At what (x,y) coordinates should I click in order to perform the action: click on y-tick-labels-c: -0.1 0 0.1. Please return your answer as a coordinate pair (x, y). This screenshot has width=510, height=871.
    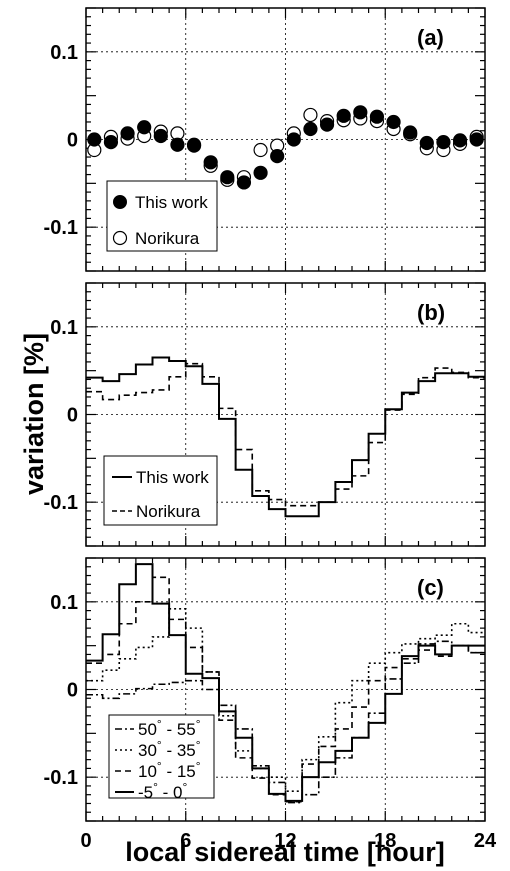
    Looking at the image, I should click on (61, 690).